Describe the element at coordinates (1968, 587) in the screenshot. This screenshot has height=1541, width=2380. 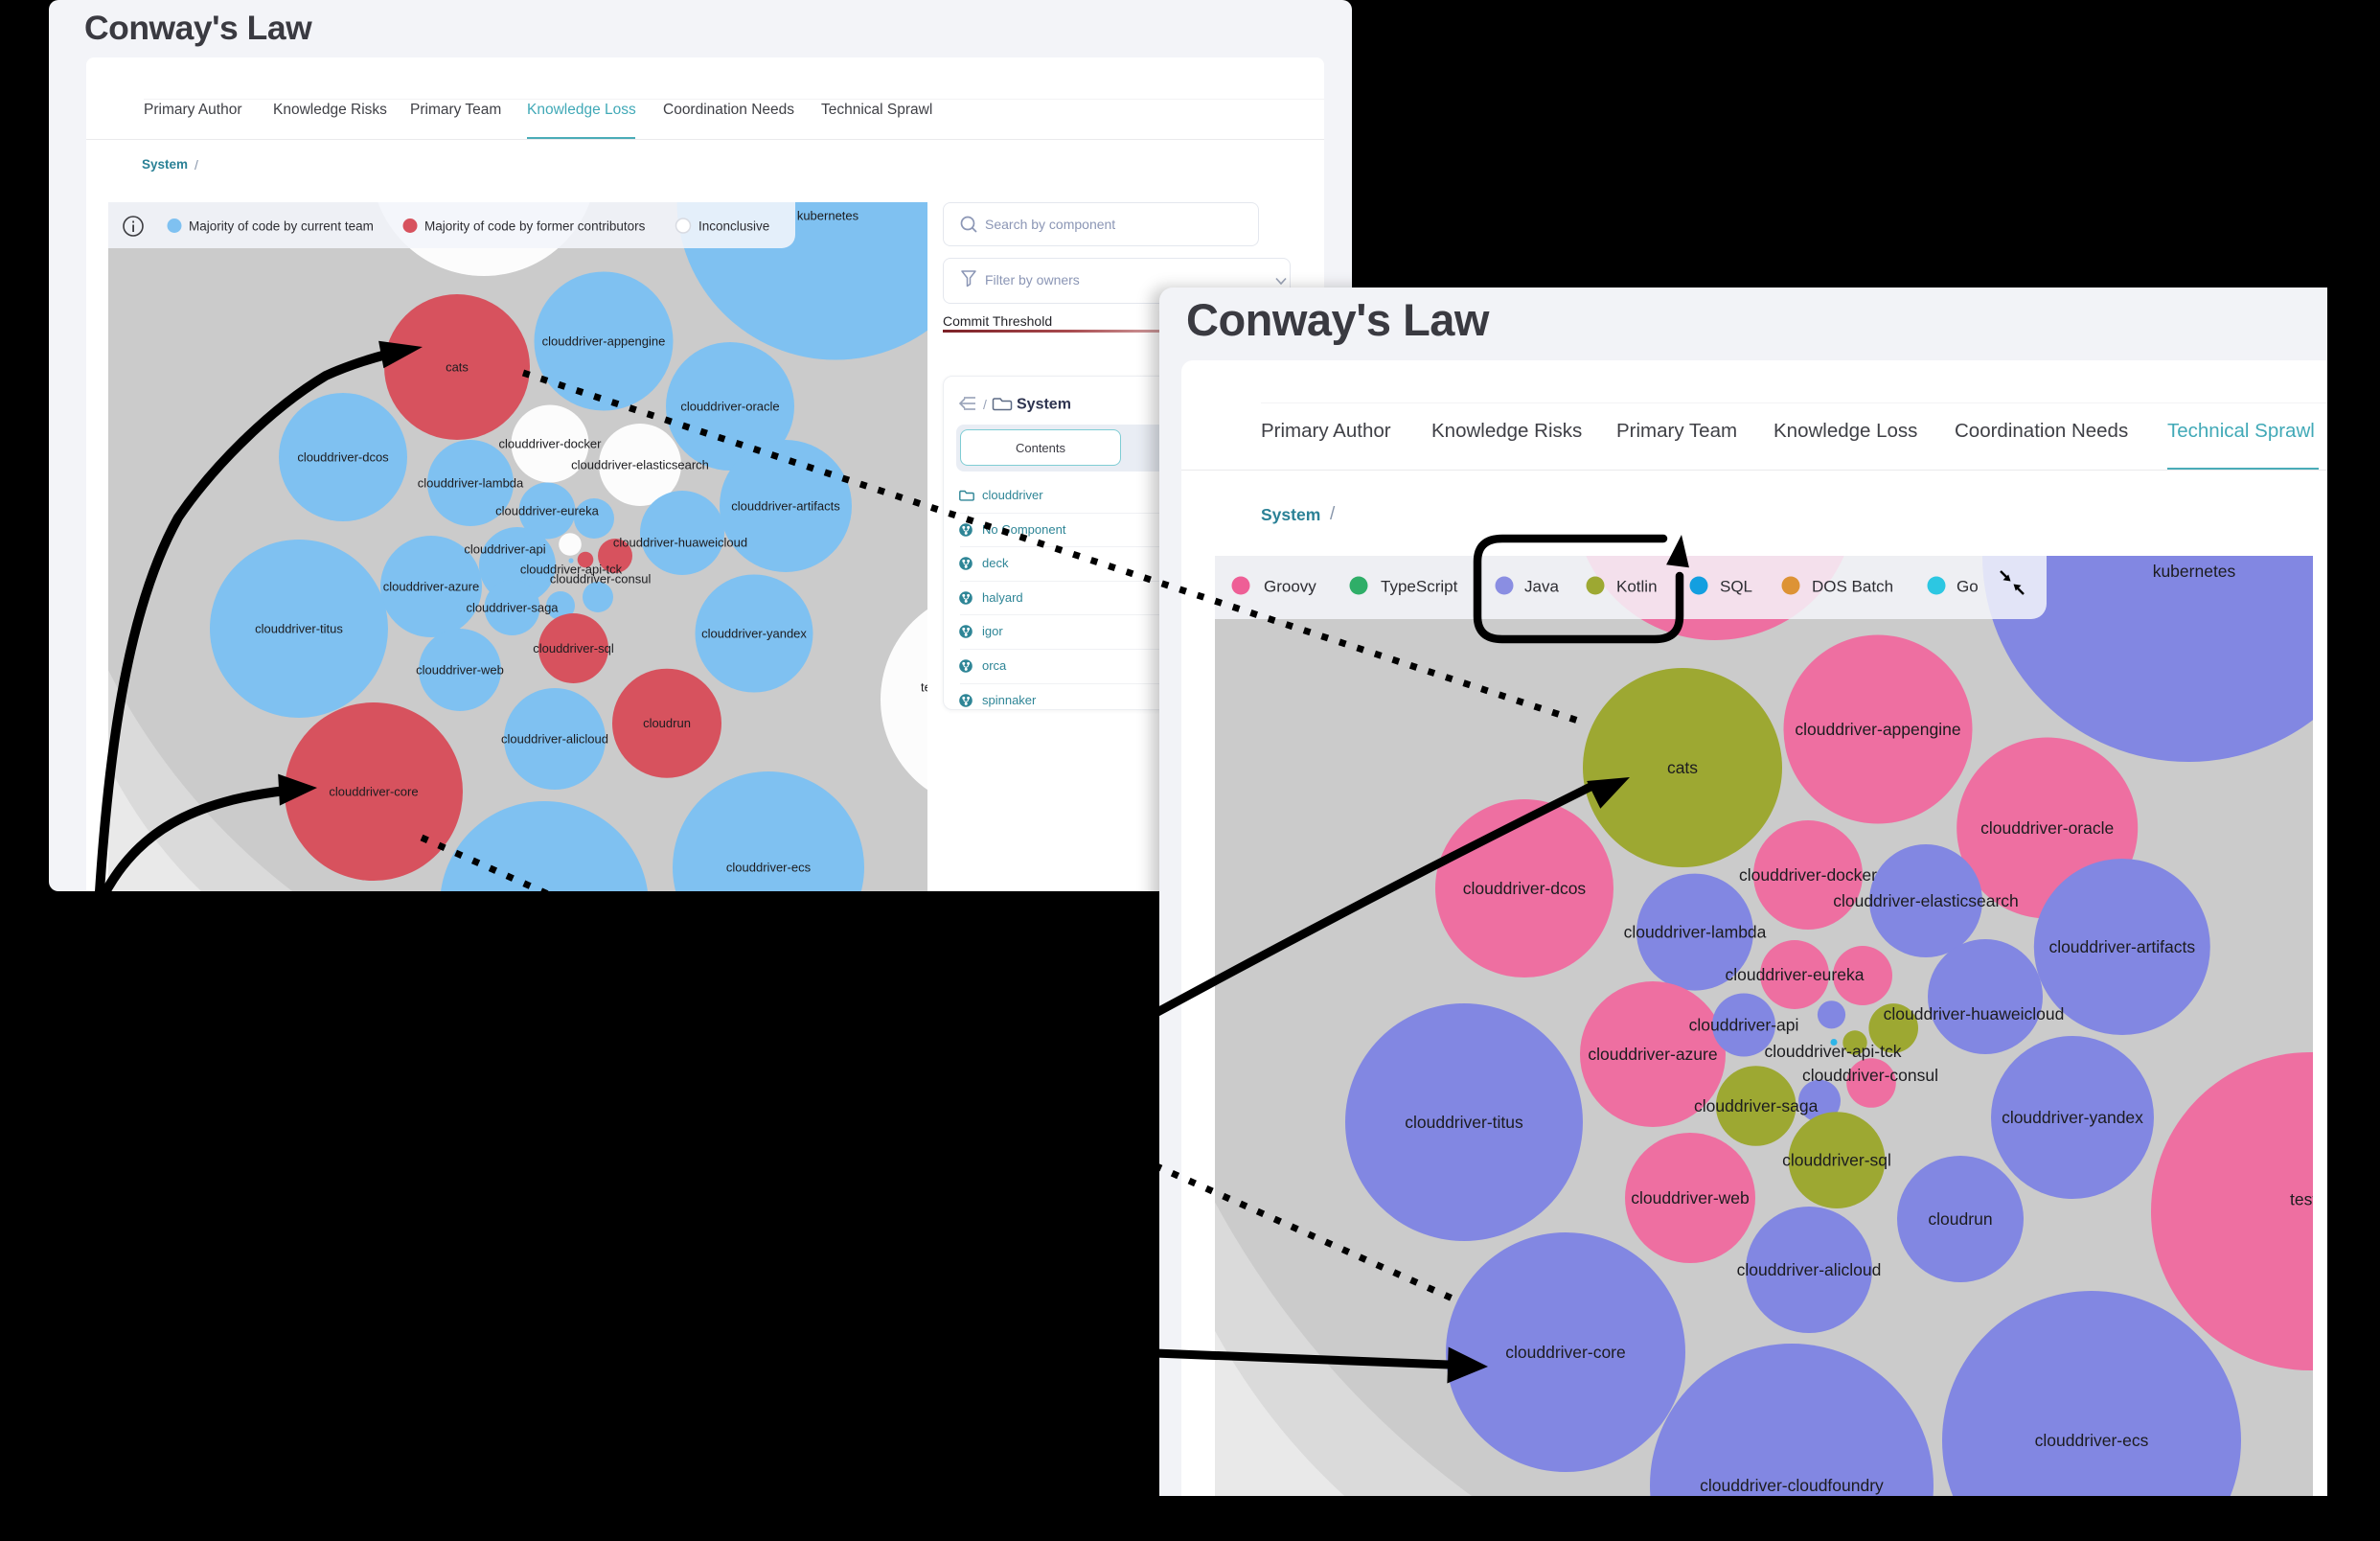
I see `svg-text: Go` at that location.